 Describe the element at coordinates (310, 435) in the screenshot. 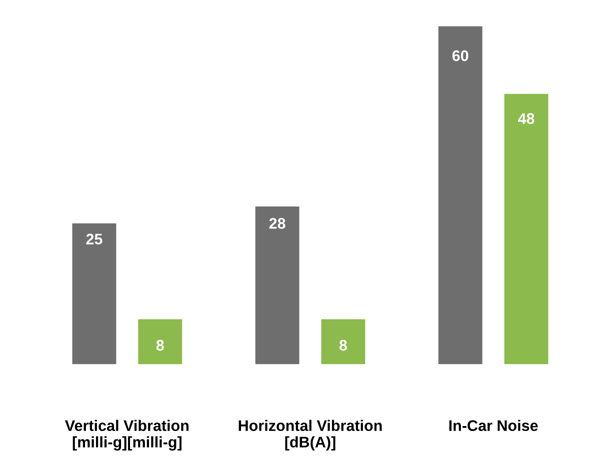

I see `x-tick-label: Horizontal Vibration [dB(A)]` at that location.